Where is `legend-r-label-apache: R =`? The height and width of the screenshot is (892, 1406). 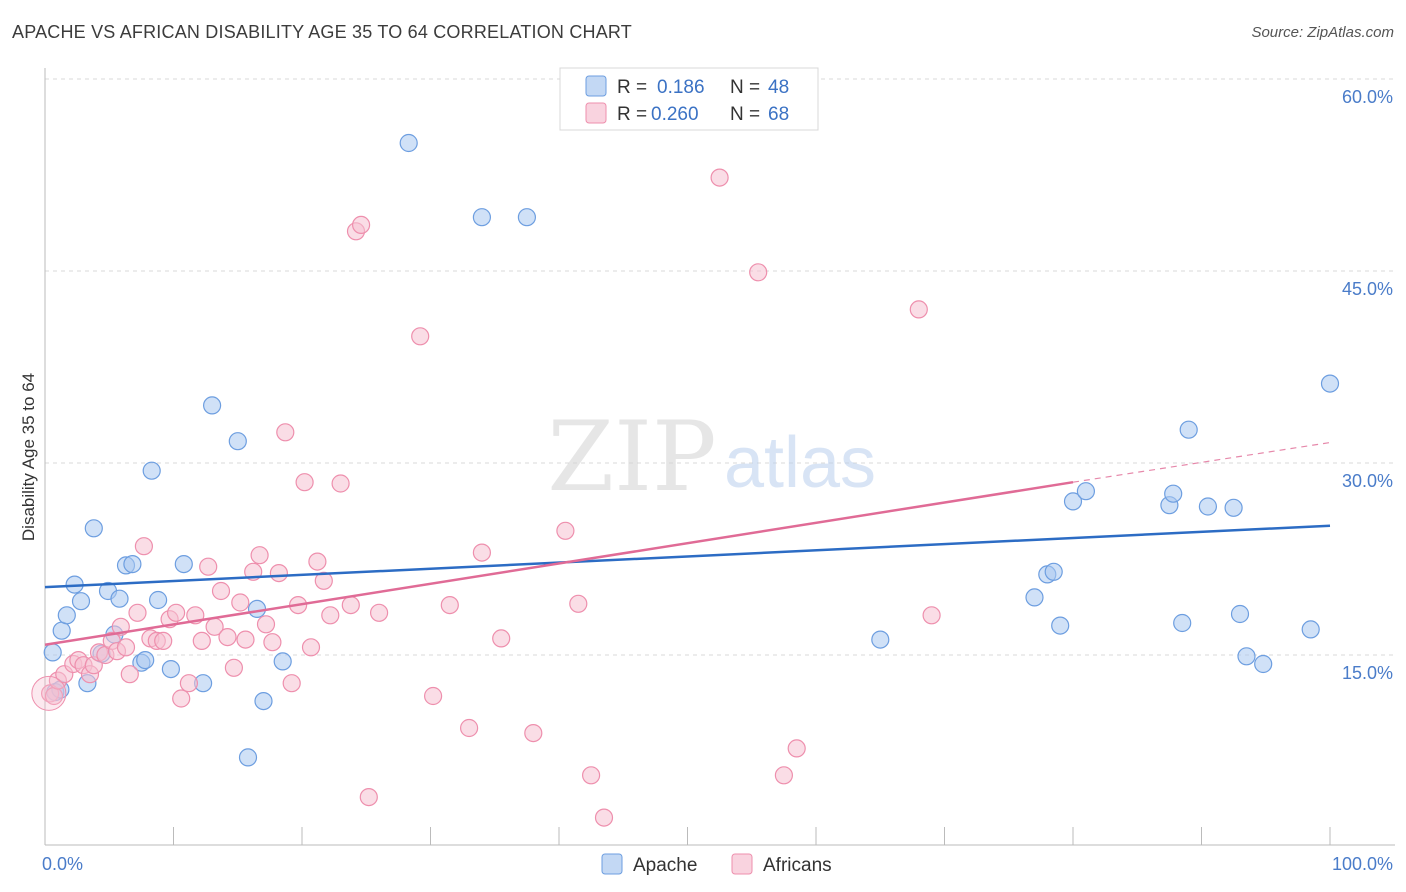
legend-r-label-apache: R = is located at coordinates (632, 87).